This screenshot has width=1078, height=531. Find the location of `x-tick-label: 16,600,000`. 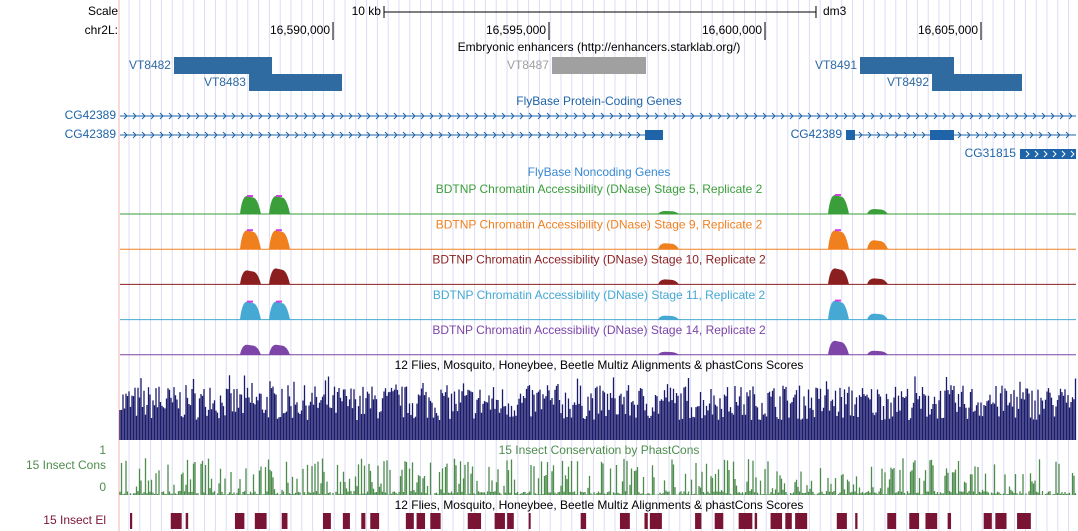

x-tick-label: 16,600,000 is located at coordinates (732, 30).